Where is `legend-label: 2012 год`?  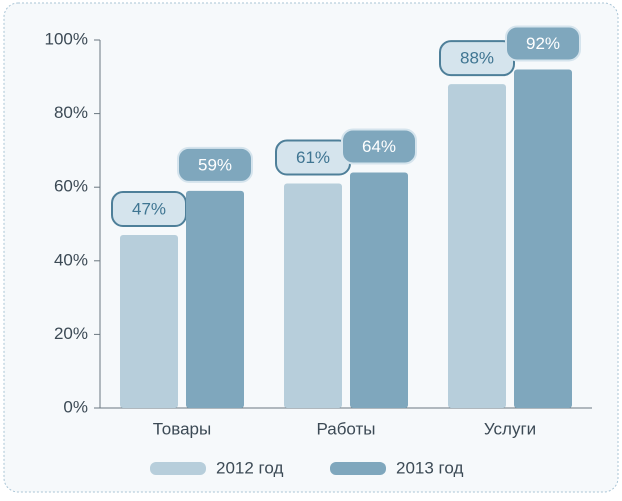 legend-label: 2012 год is located at coordinates (249, 467).